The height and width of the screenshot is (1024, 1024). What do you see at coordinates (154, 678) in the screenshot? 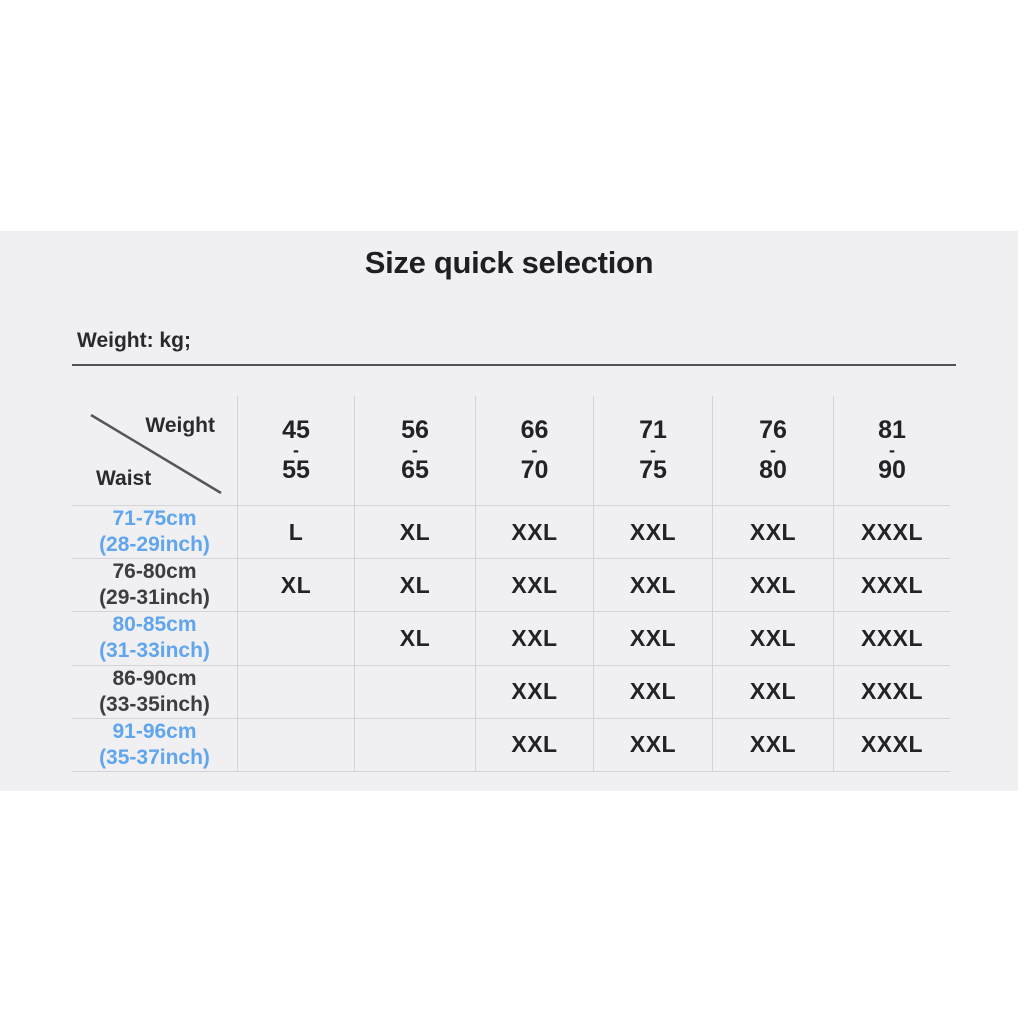
I see `waist-cm: 86-90cm` at bounding box center [154, 678].